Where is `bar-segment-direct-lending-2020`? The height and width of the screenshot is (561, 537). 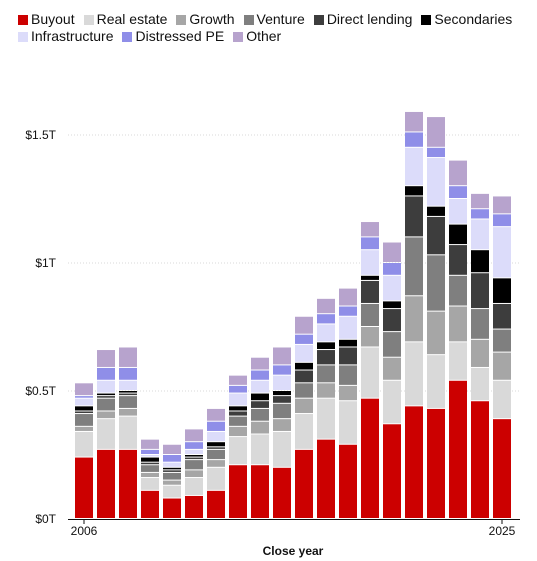 bar-segment-direct-lending-2020 is located at coordinates (392, 320).